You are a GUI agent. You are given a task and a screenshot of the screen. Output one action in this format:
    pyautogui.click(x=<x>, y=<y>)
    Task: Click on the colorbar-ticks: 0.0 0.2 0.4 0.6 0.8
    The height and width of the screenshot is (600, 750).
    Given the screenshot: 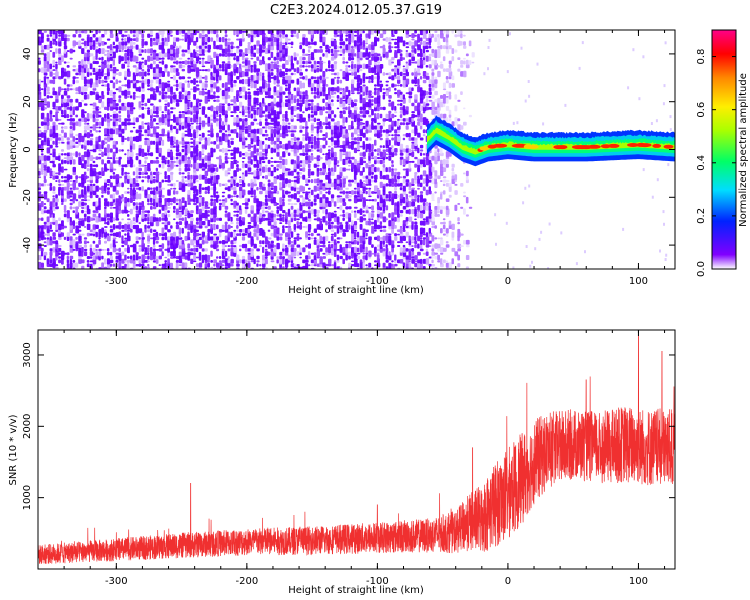 What is the action you would take?
    pyautogui.click(x=716, y=163)
    